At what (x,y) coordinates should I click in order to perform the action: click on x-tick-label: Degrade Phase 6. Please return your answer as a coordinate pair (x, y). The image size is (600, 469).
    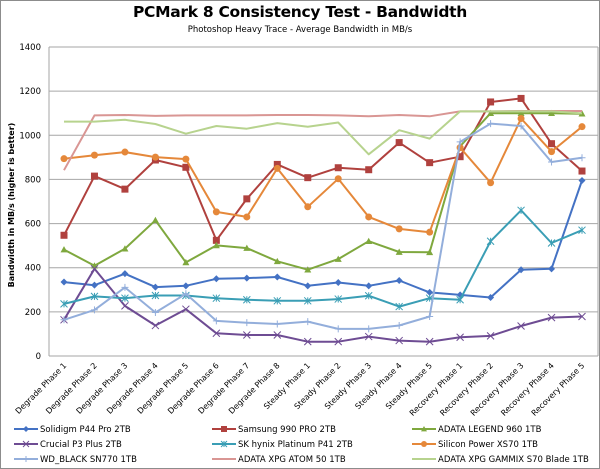
    Looking at the image, I should click on (193, 388).